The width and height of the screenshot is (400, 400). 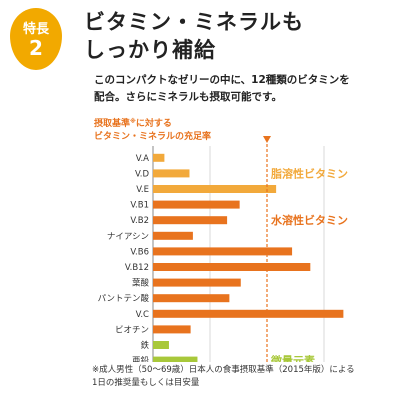 I want to click on chart-title-line-1: 摂取基準※に対する, so click(x=133, y=123).